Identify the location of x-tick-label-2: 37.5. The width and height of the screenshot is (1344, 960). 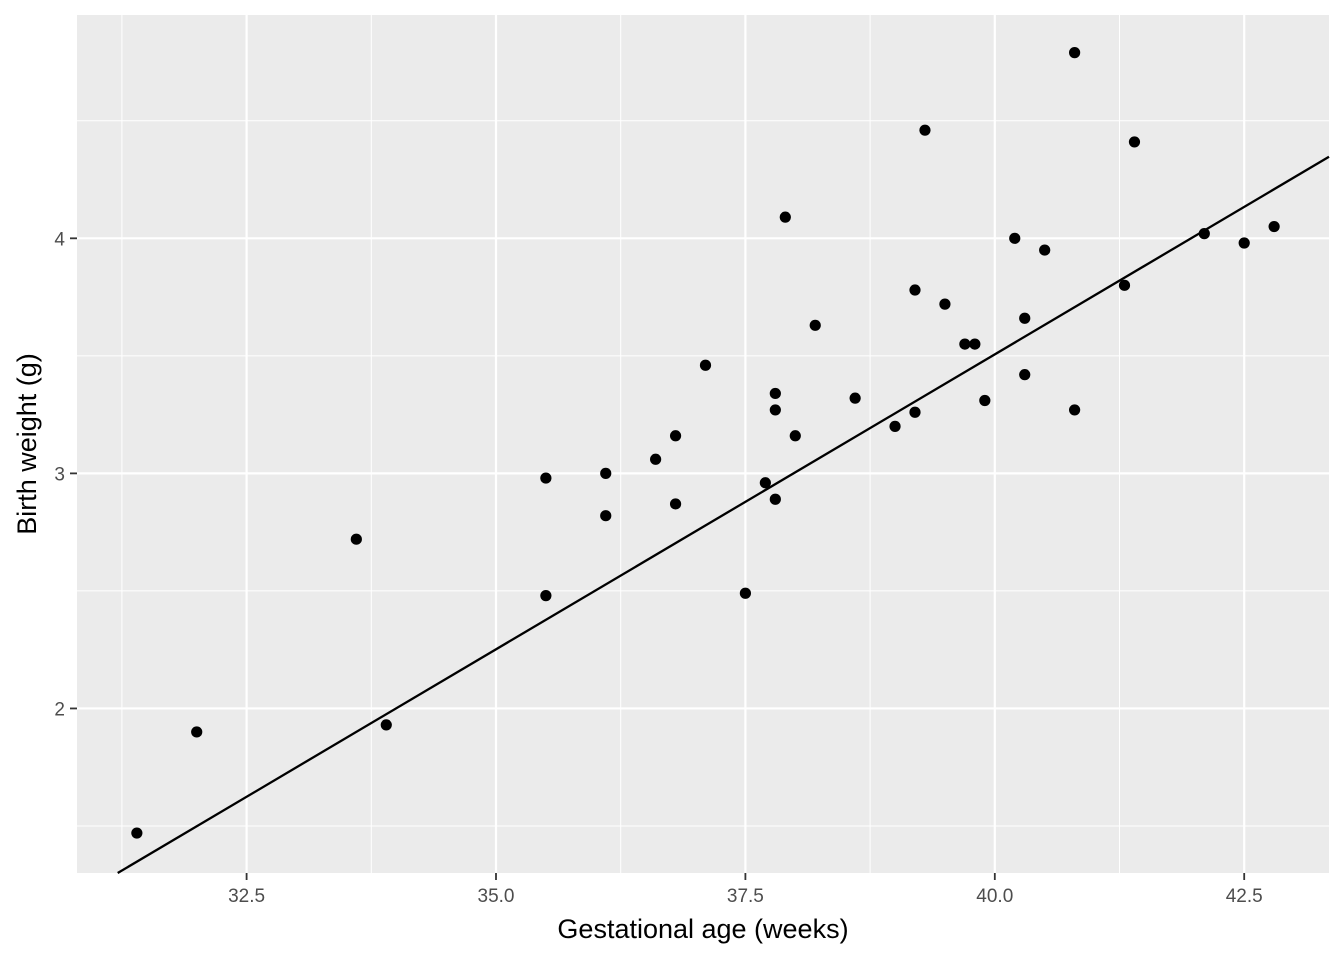
(745, 896).